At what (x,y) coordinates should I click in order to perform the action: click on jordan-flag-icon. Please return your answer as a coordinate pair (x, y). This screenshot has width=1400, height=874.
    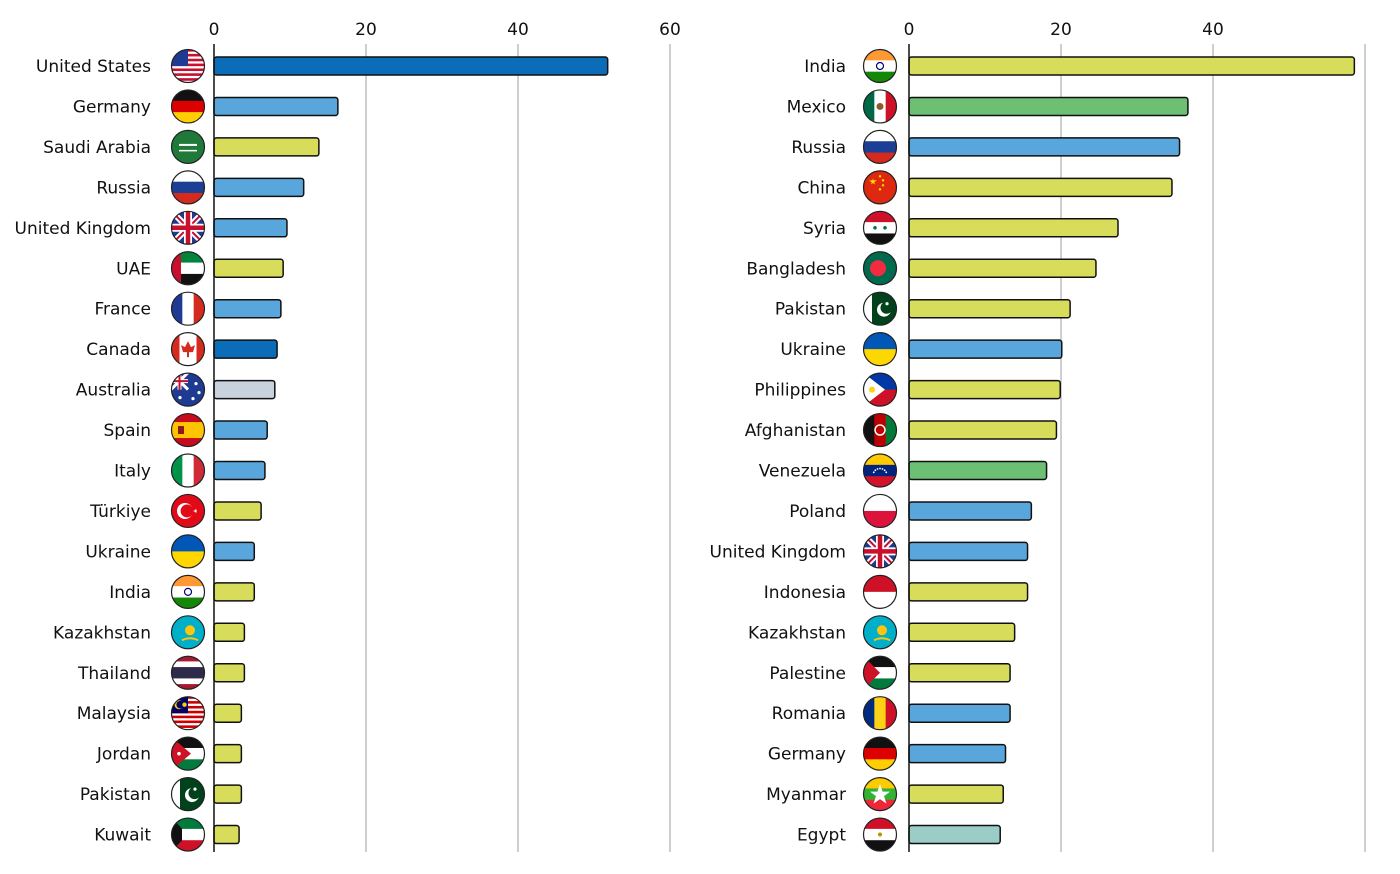
    Looking at the image, I should click on (188, 753).